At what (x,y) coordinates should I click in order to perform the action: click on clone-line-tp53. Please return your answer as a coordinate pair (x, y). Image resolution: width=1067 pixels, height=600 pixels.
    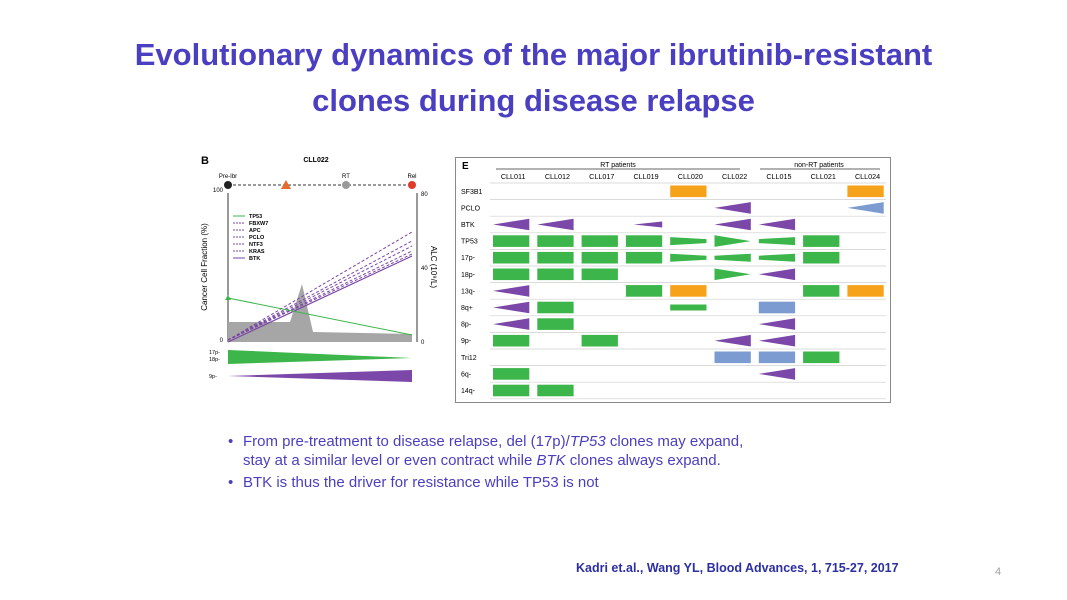
    Looking at the image, I should click on (320, 316).